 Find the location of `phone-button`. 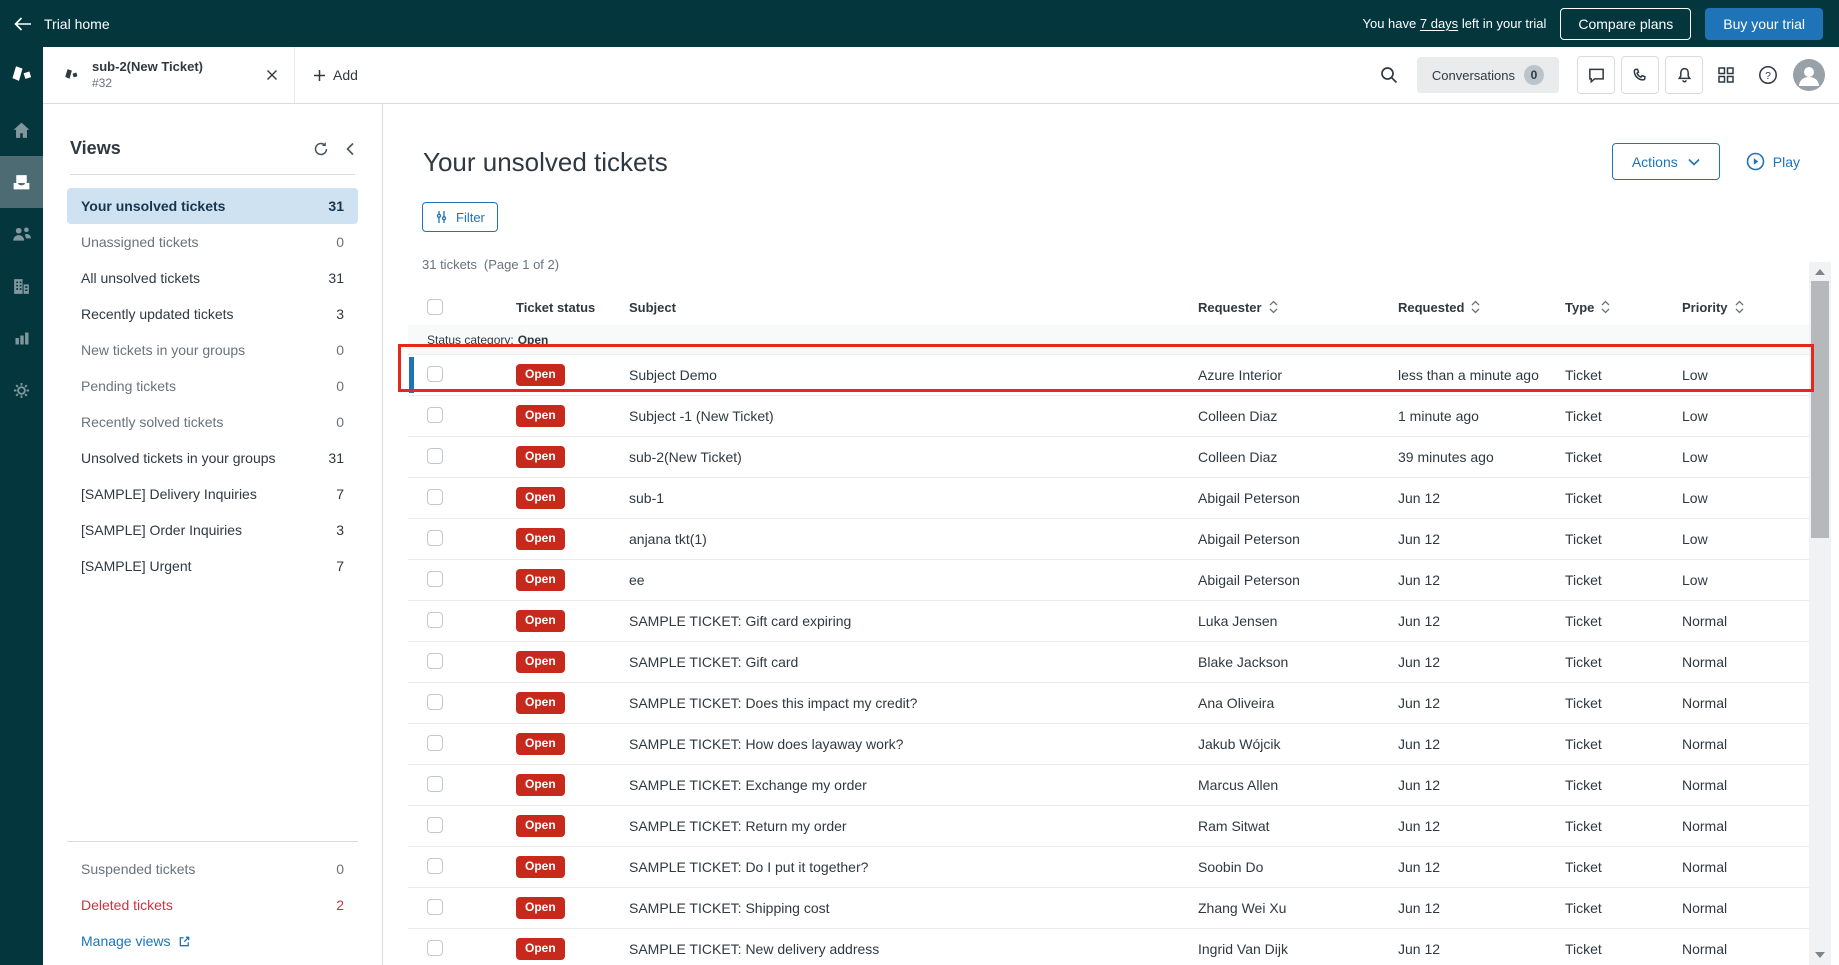

phone-button is located at coordinates (1640, 75).